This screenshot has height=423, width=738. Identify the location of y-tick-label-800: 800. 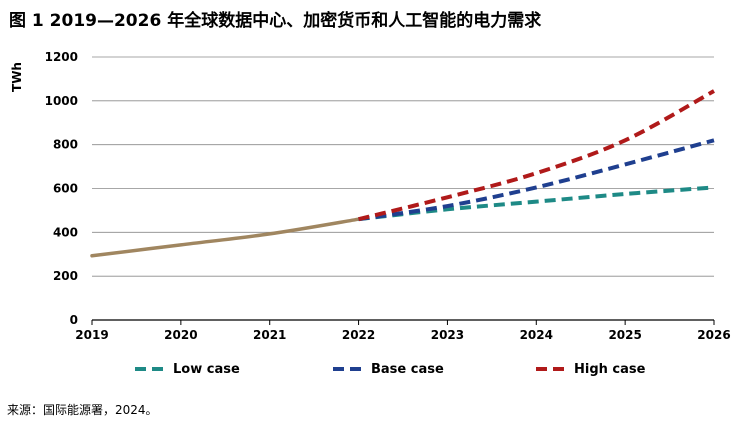
(65, 145).